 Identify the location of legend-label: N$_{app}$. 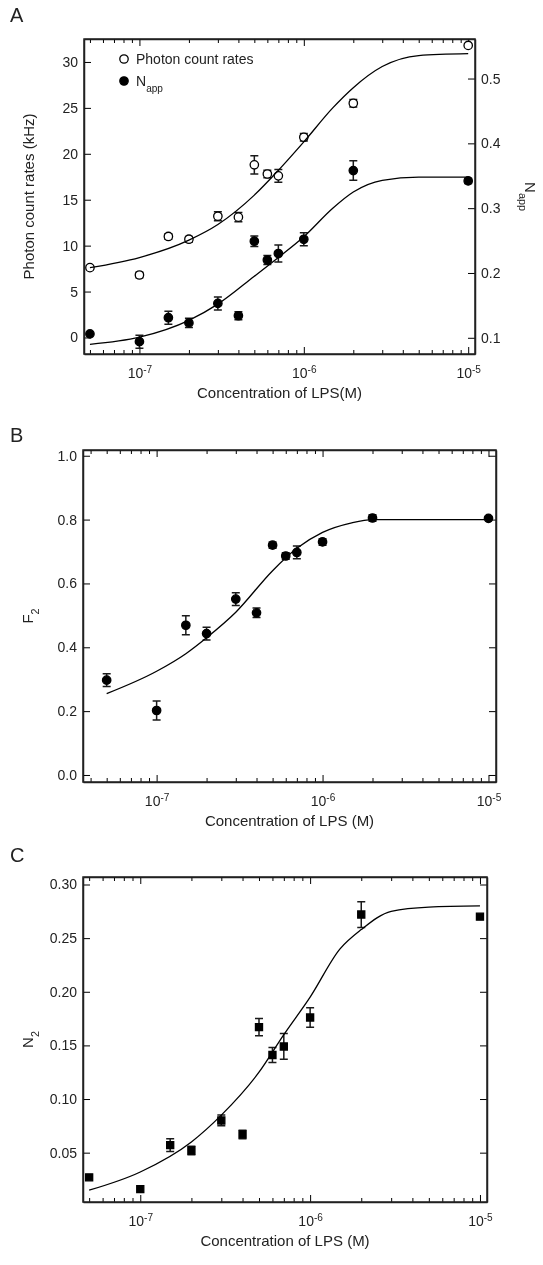
(150, 83).